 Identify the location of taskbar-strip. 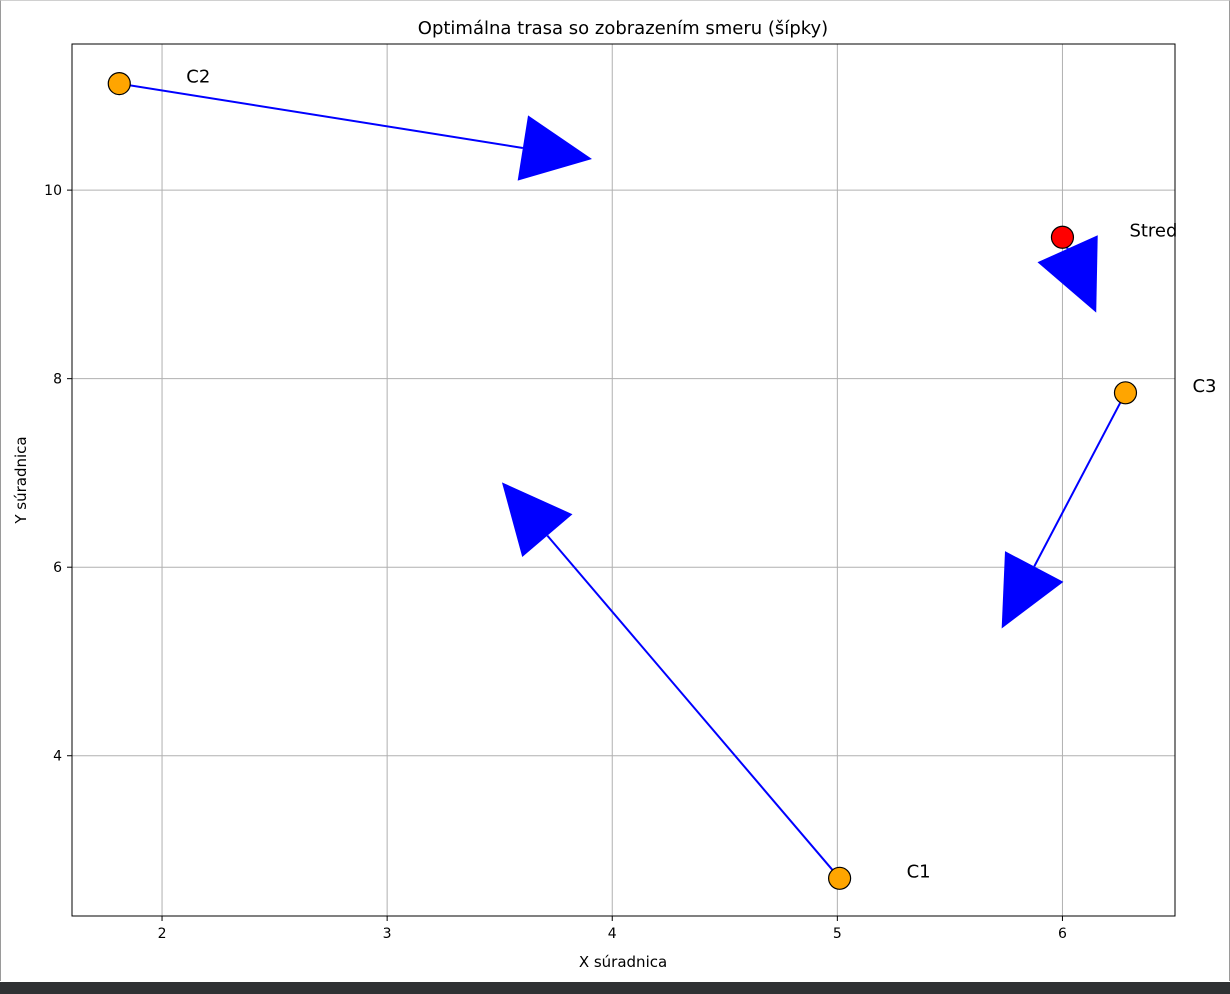
(615, 988).